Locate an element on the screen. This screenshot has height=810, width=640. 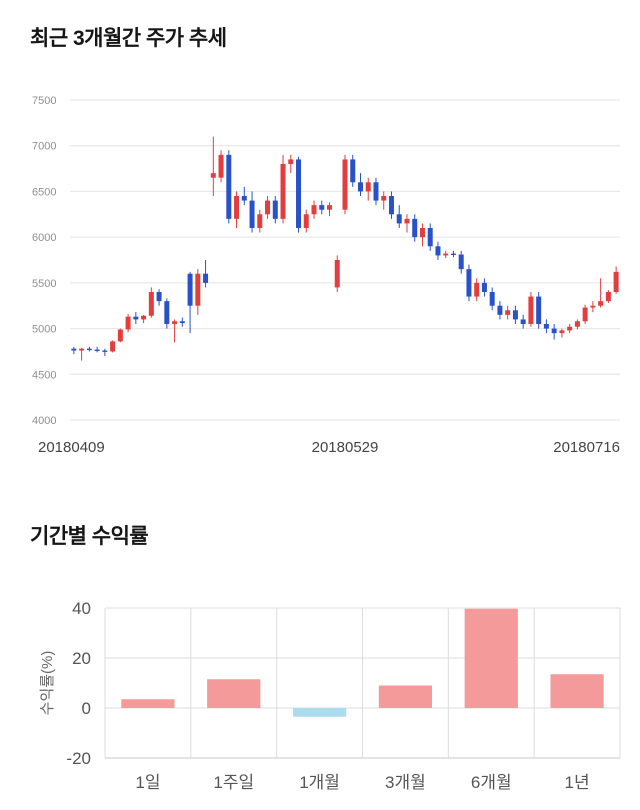
y-tick-label: 6500 is located at coordinates (44, 192).